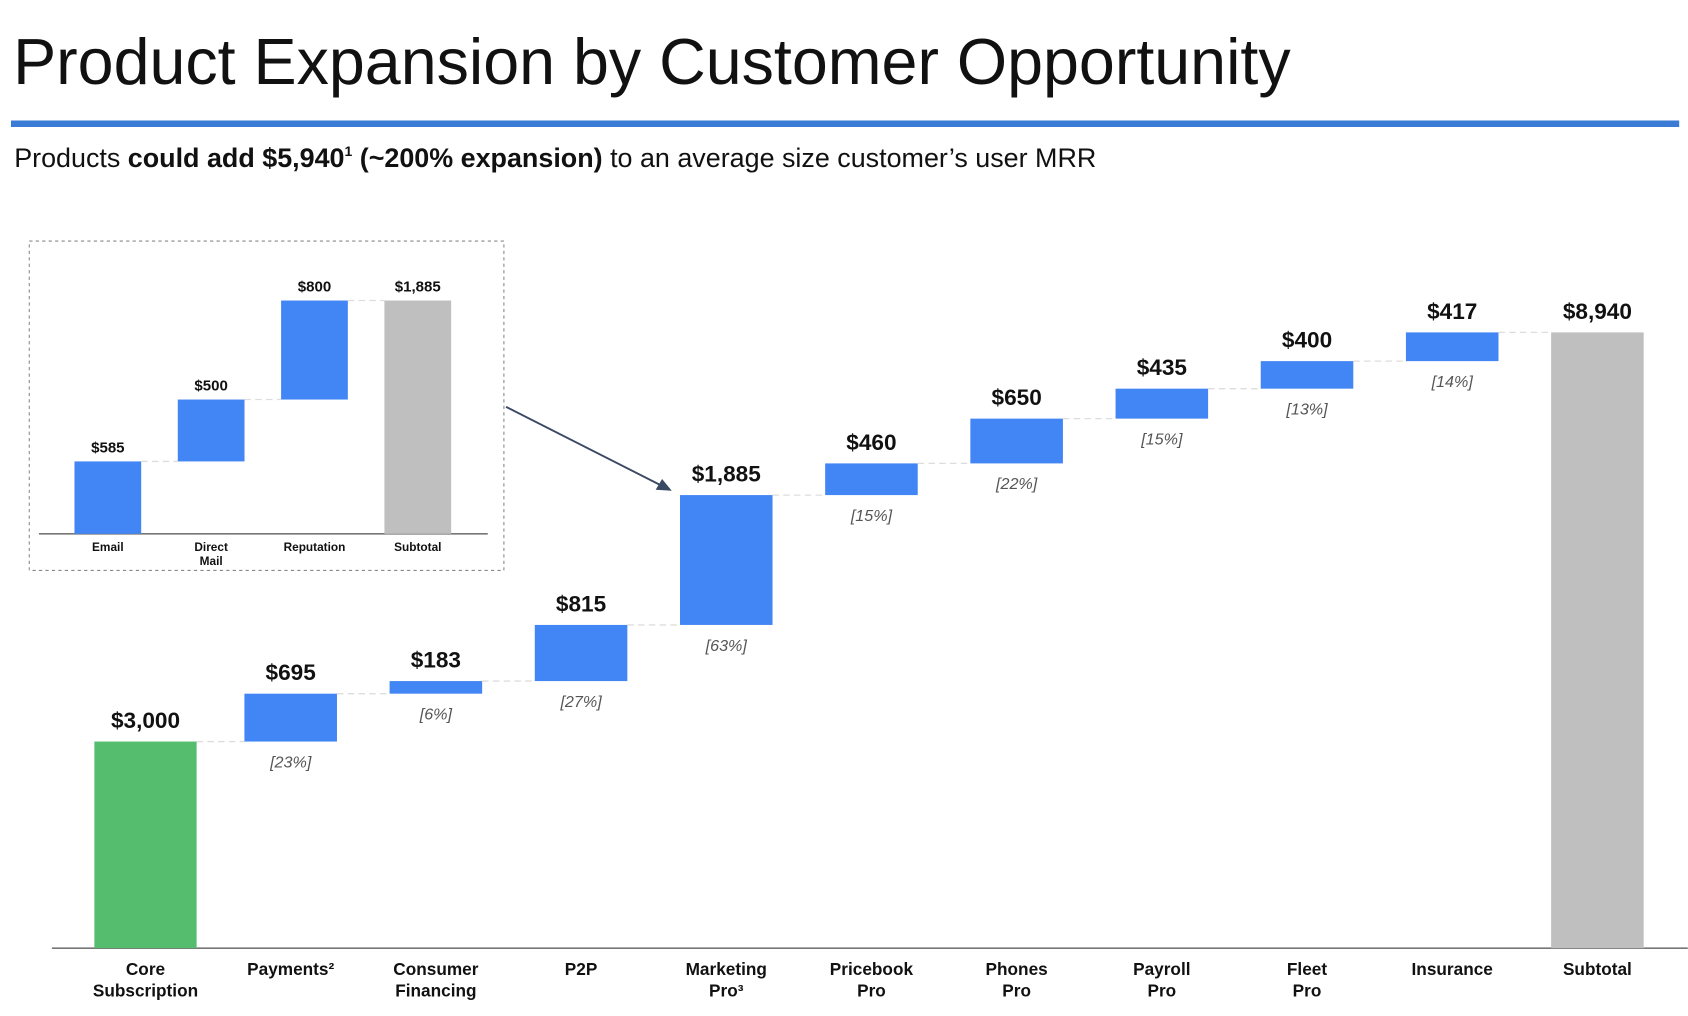  What do you see at coordinates (1452, 969) in the screenshot?
I see `x-tick-label: Insurance` at bounding box center [1452, 969].